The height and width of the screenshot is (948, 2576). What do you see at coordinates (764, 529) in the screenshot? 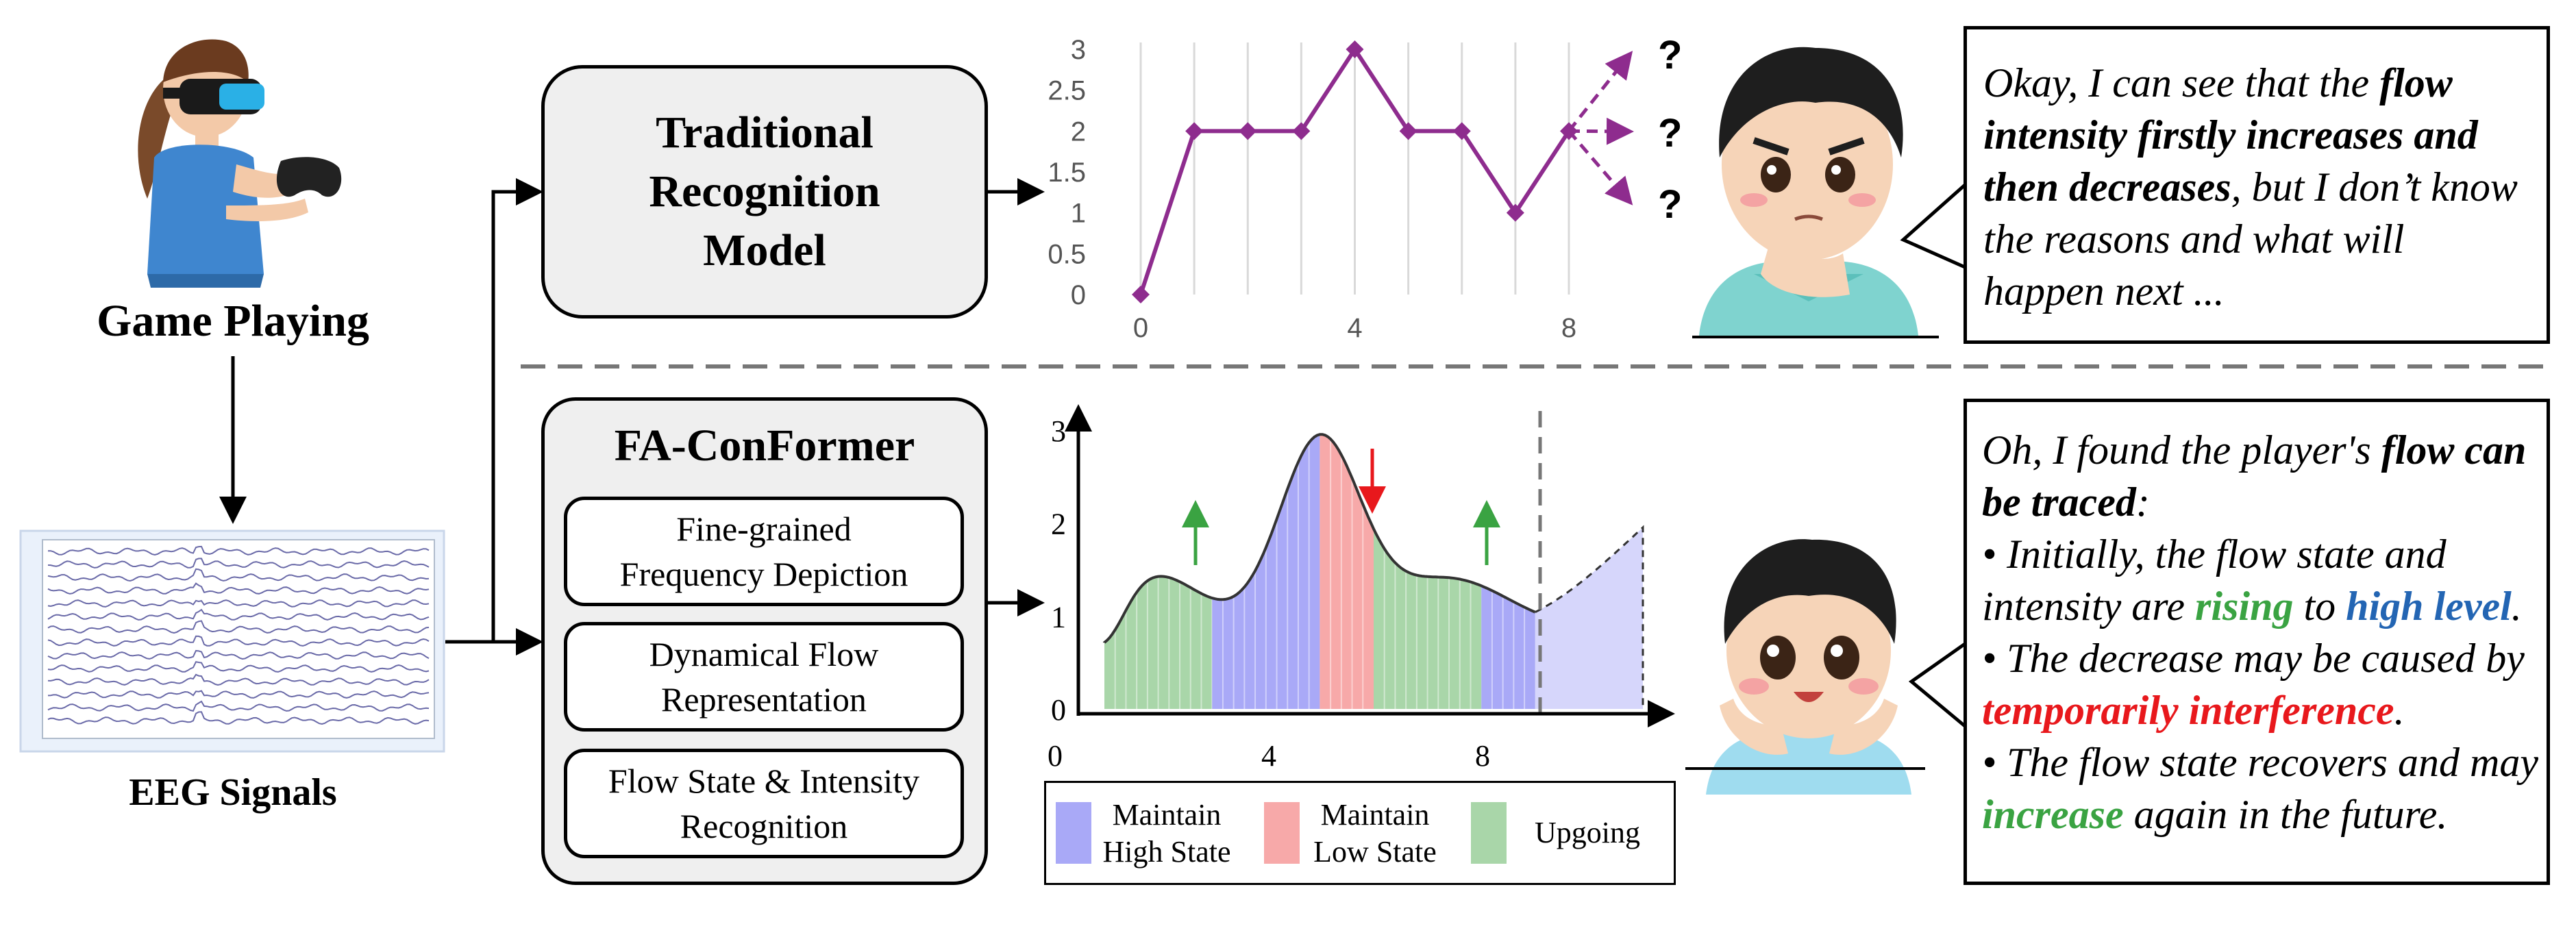
I see `module-1-line-1: Fine-grained` at bounding box center [764, 529].